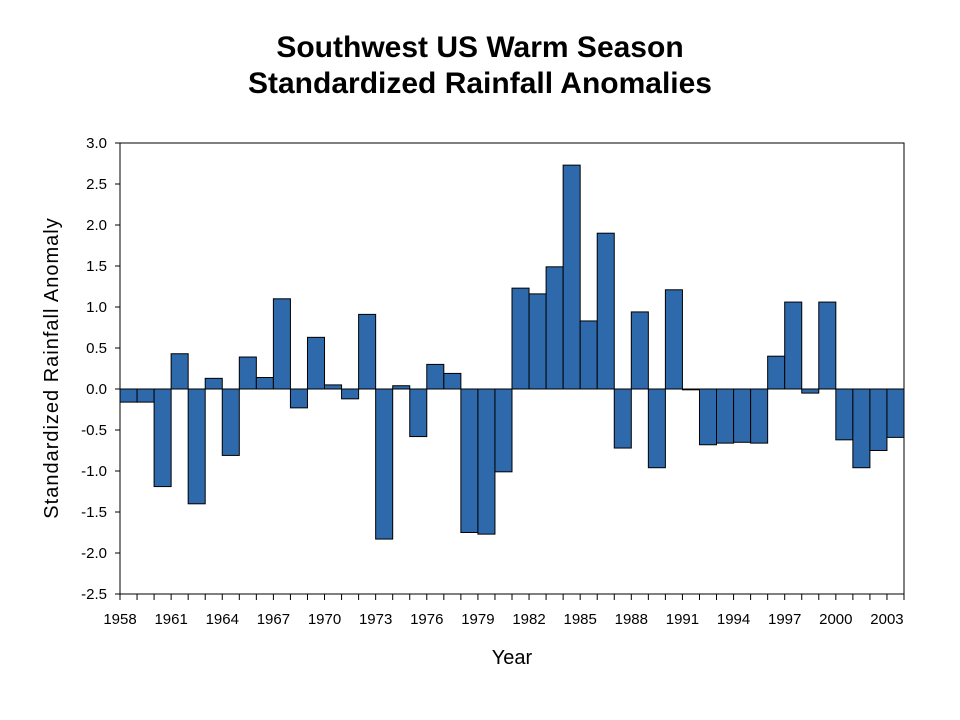 Image resolution: width=960 pixels, height=720 pixels. What do you see at coordinates (631, 619) in the screenshot?
I see `x-tick-label: 1988` at bounding box center [631, 619].